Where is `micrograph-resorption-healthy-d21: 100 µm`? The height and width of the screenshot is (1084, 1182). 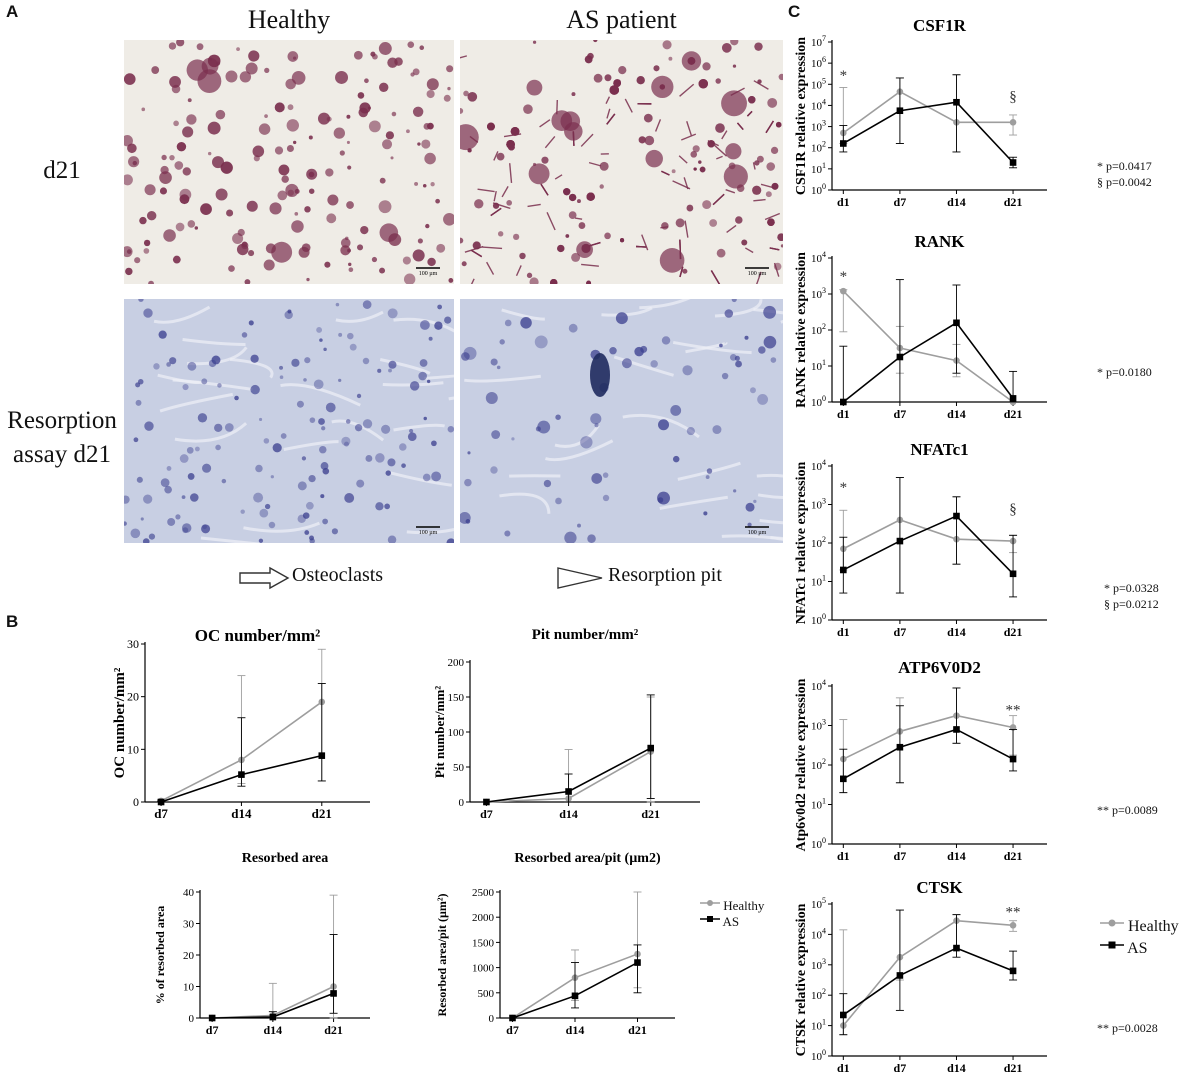
micrograph-resorption-healthy-d21: 100 µm is located at coordinates (289, 421).